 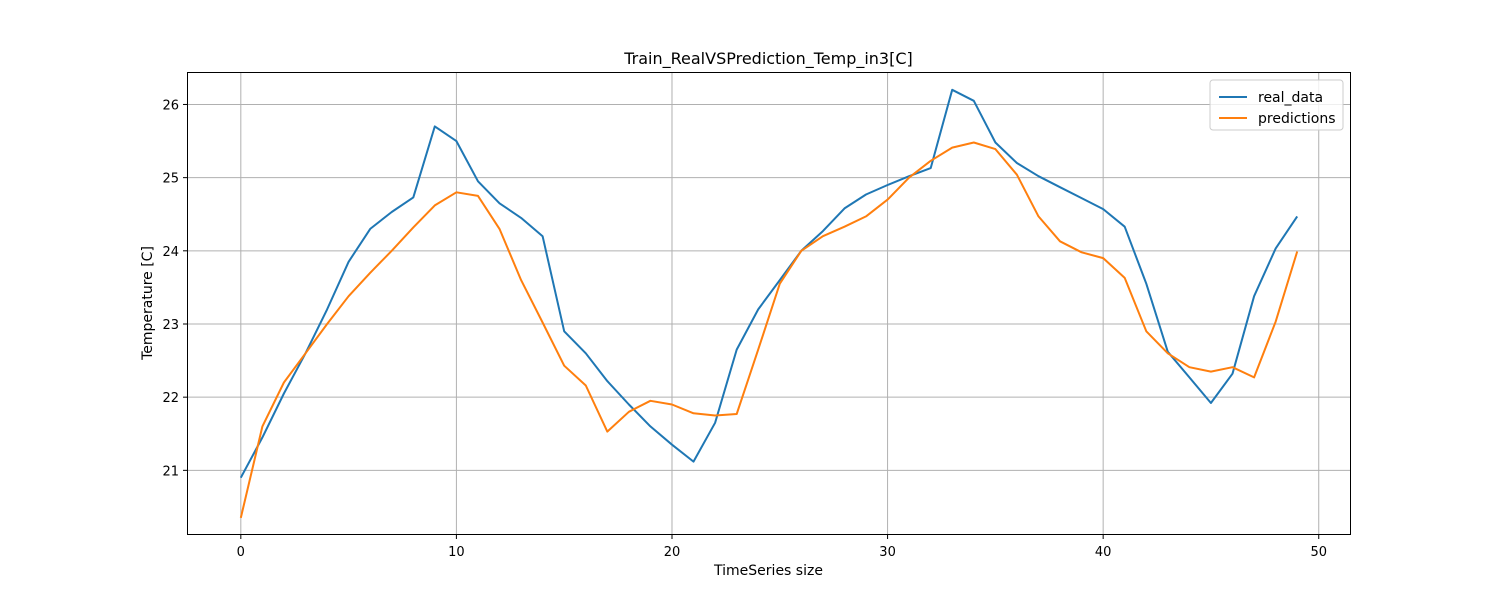 What do you see at coordinates (170, 252) in the screenshot?
I see `y-tick-label: 24` at bounding box center [170, 252].